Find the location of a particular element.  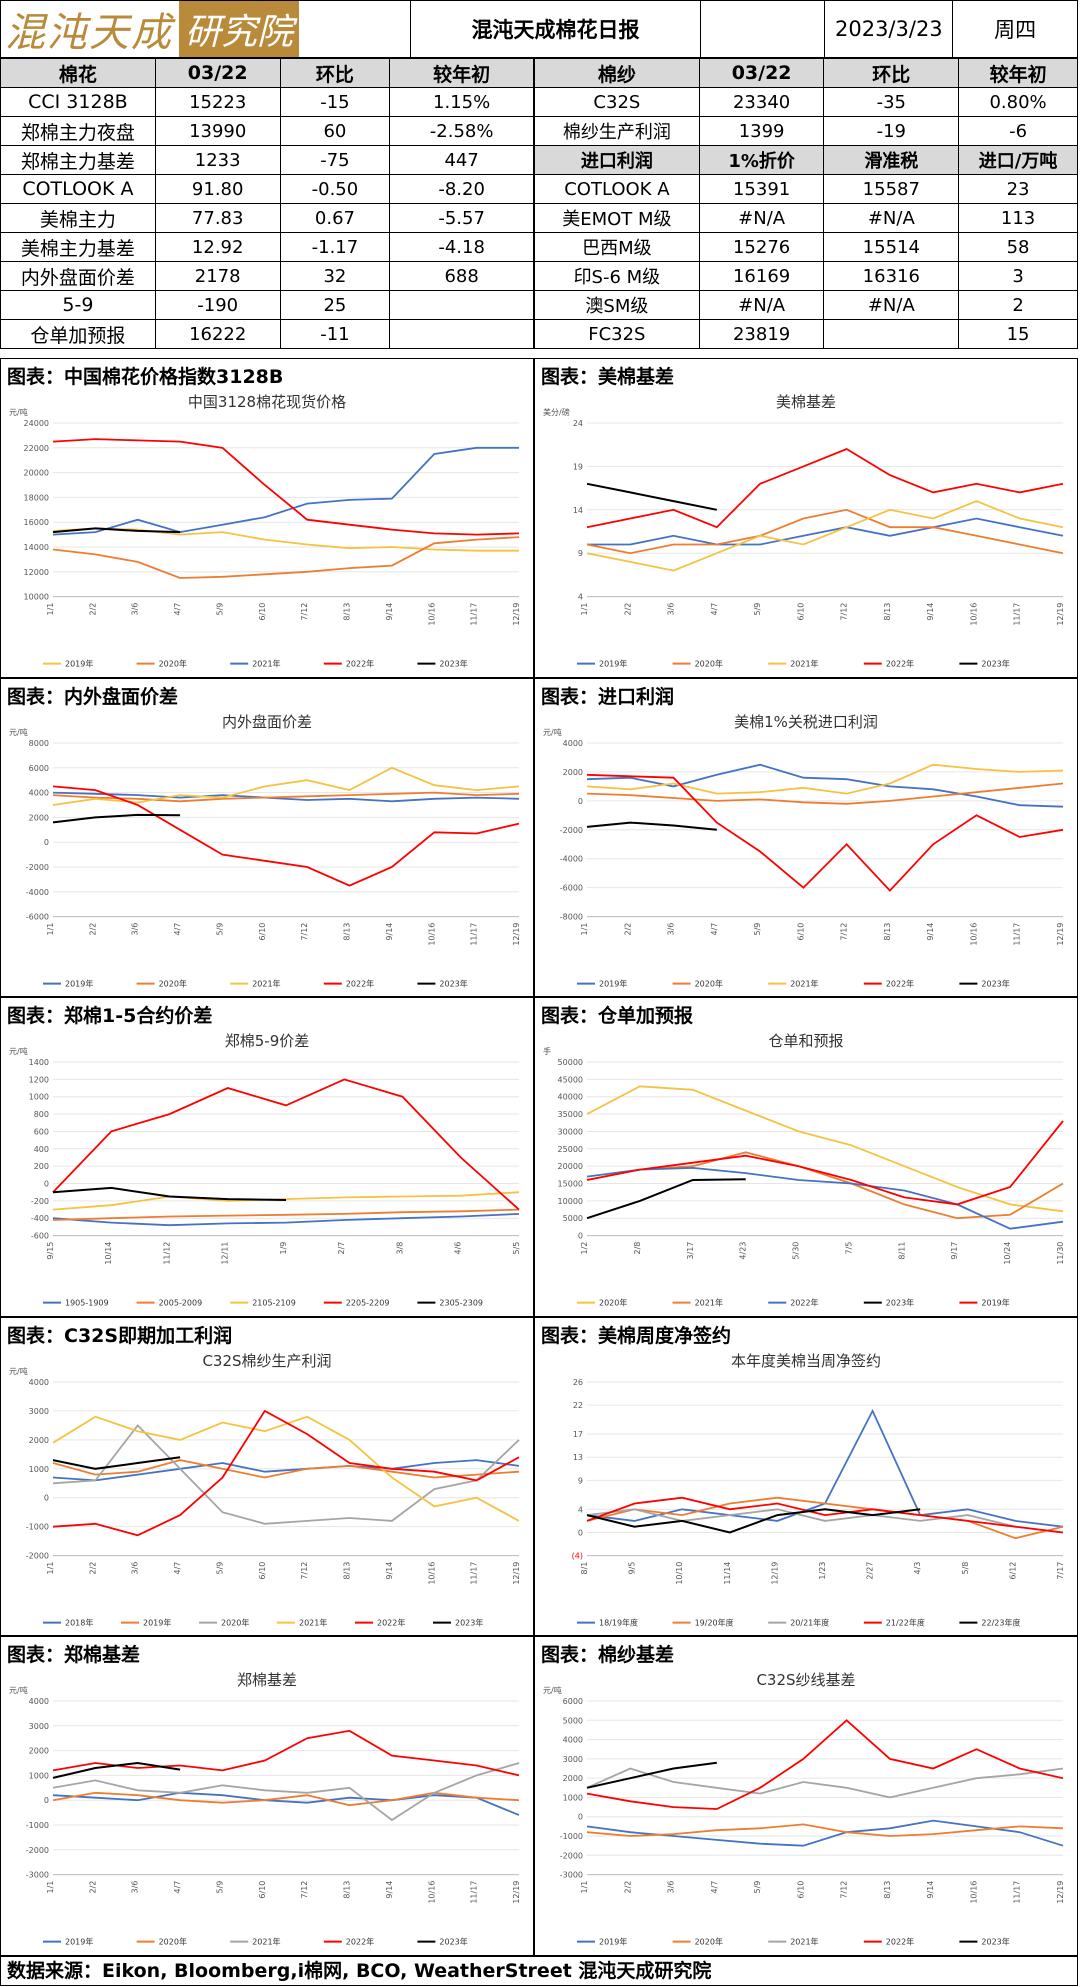

table-cell: 2 is located at coordinates (1018, 305).